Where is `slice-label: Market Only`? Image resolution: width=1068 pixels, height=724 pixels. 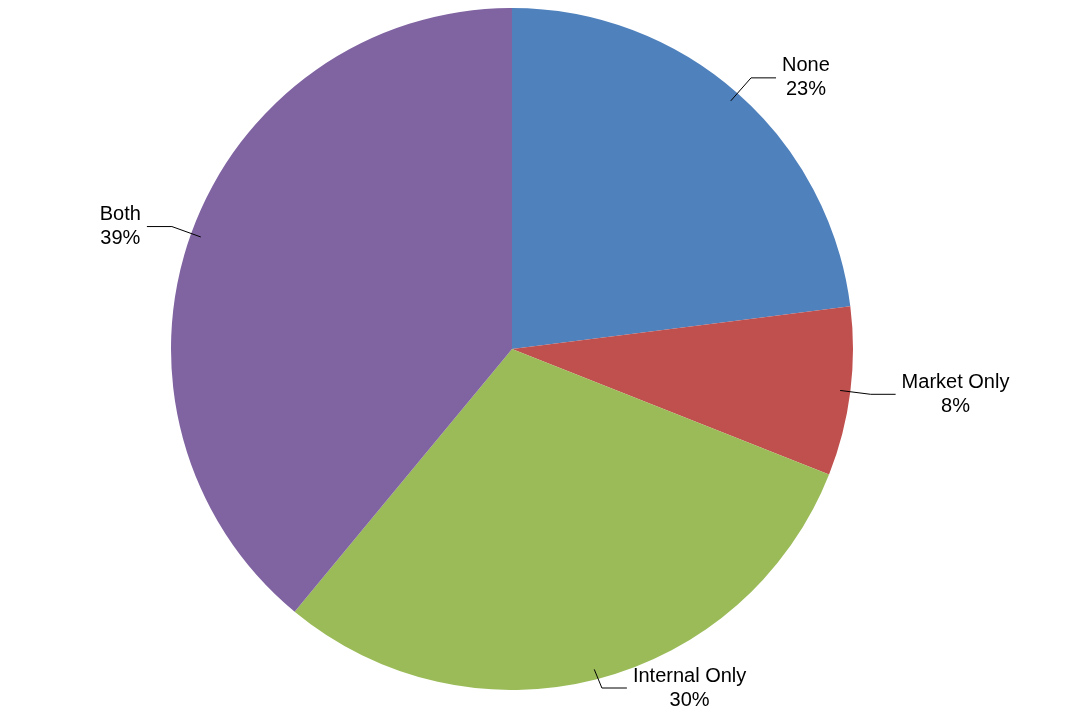
slice-label: Market Only is located at coordinates (955, 380).